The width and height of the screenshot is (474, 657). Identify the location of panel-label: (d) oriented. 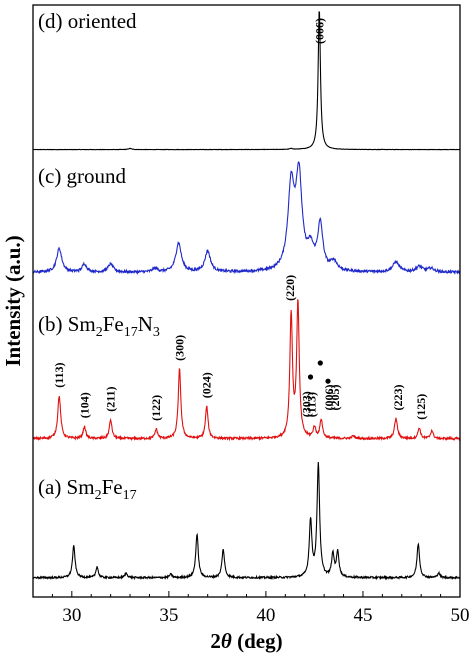
(87, 21).